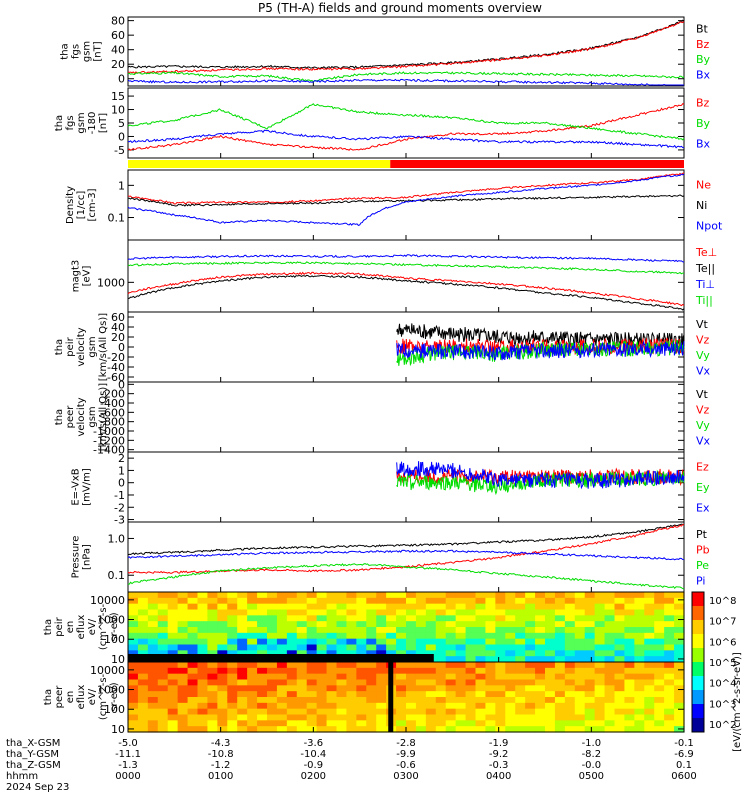  Describe the element at coordinates (119, 150) in the screenshot. I see `y-tick-label: -5` at that location.